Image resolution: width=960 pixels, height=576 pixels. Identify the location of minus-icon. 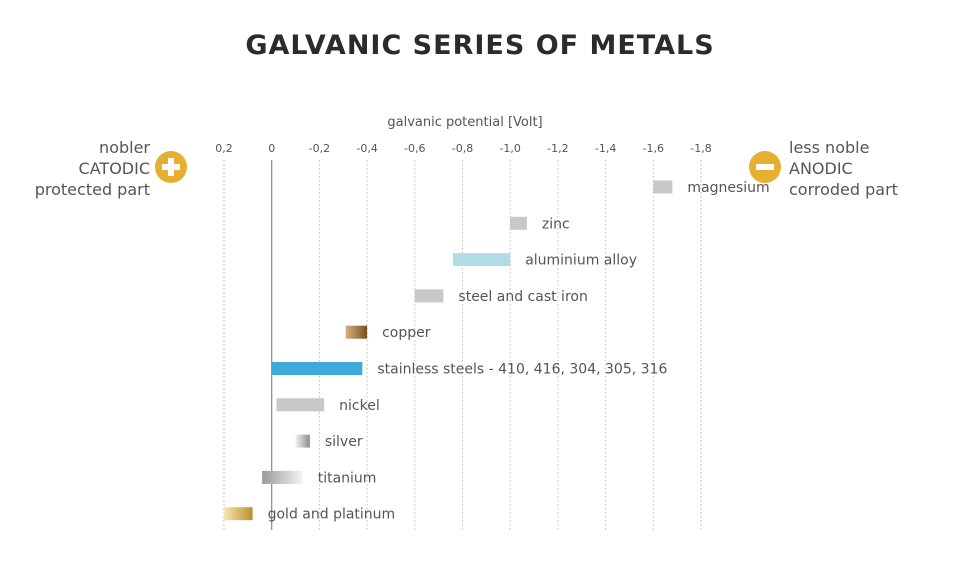
(765, 167).